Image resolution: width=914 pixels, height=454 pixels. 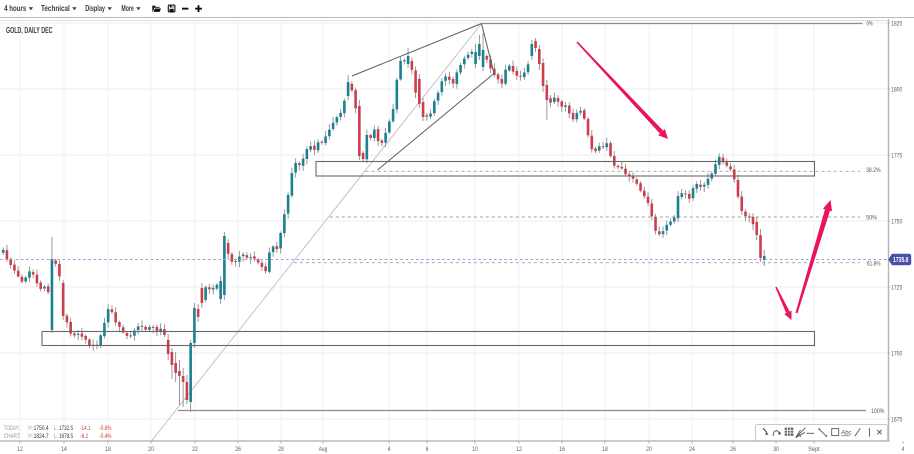 What do you see at coordinates (195, 449) in the screenshot?
I see `svg-text: 22` at bounding box center [195, 449].